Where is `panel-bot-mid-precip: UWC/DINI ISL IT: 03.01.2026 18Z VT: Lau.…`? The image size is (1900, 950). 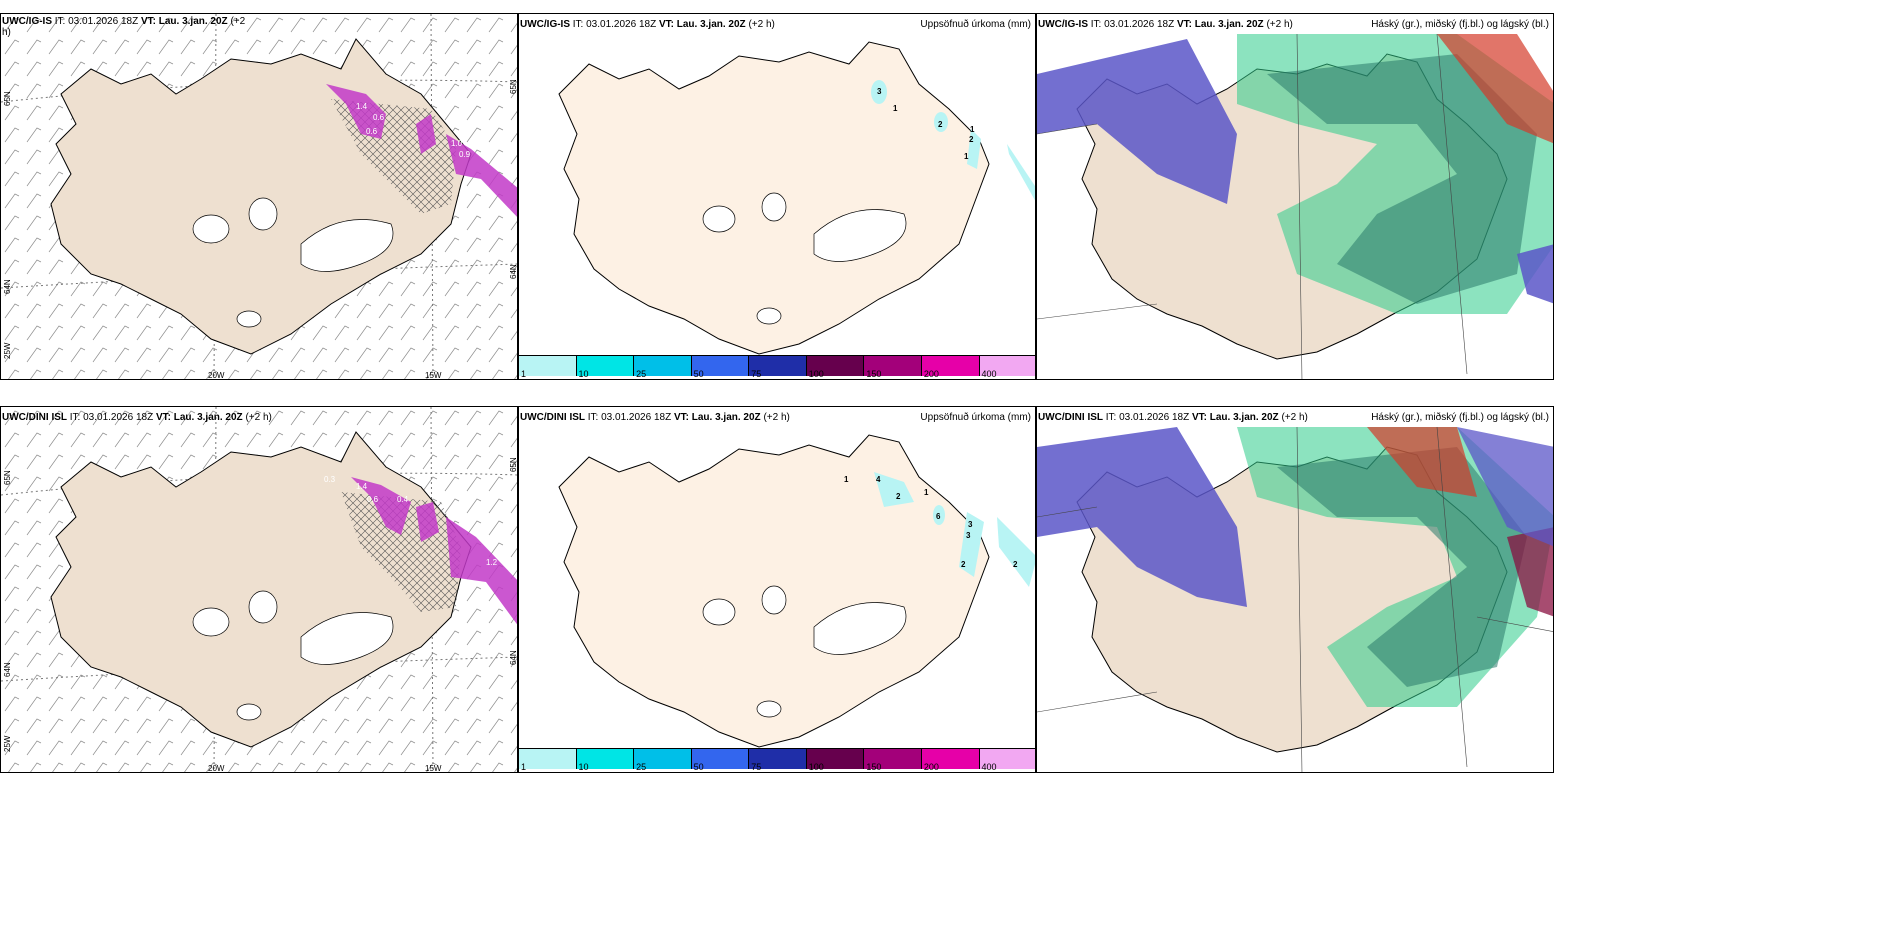 panel-bot-mid-precip: UWC/DINI ISL IT: 03.01.2026 18Z VT: Lau.… is located at coordinates (777, 589).